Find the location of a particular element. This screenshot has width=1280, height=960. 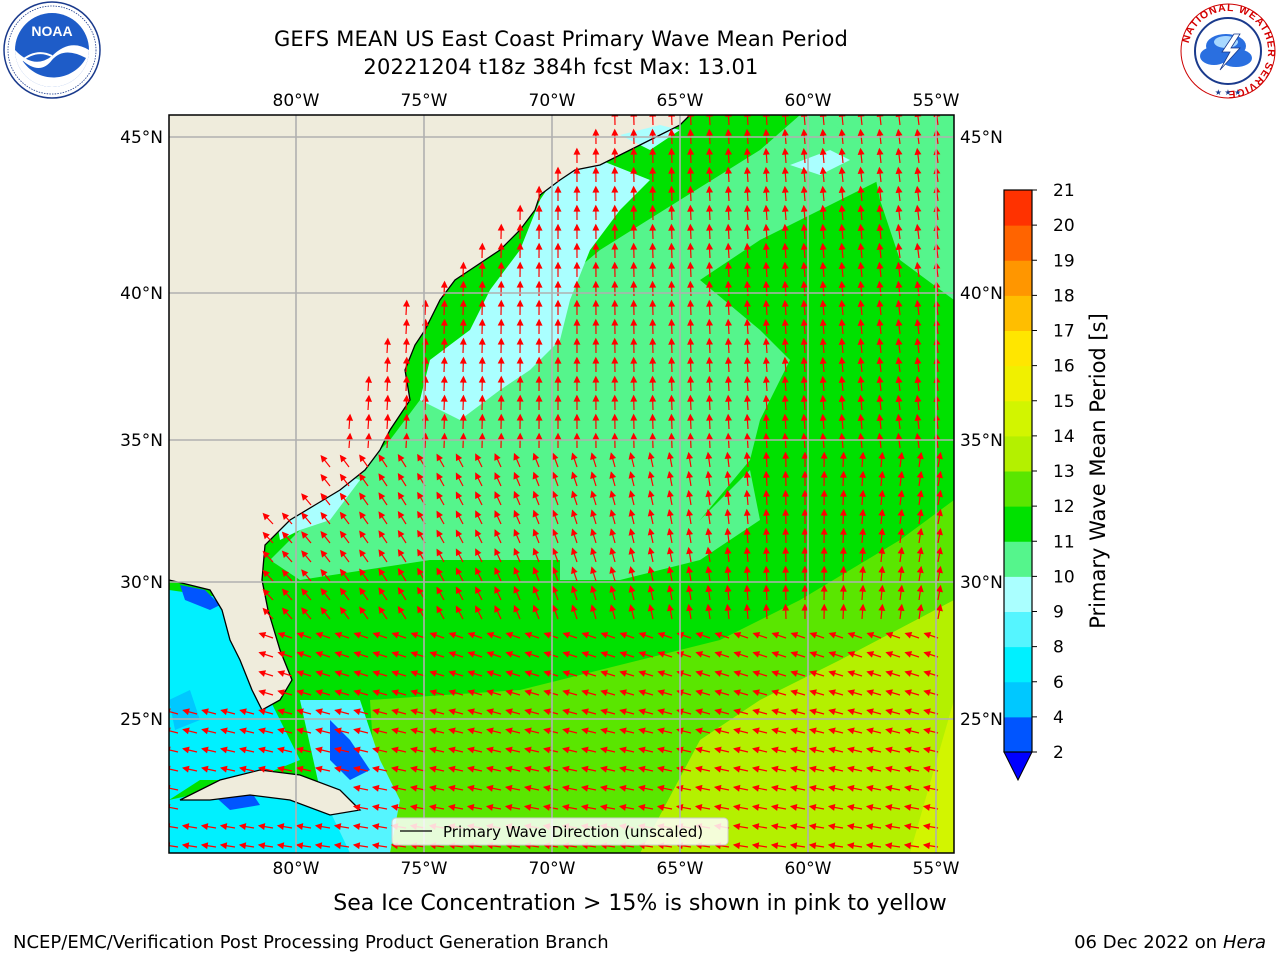

lat-label-left: 40°N is located at coordinates (141, 294).